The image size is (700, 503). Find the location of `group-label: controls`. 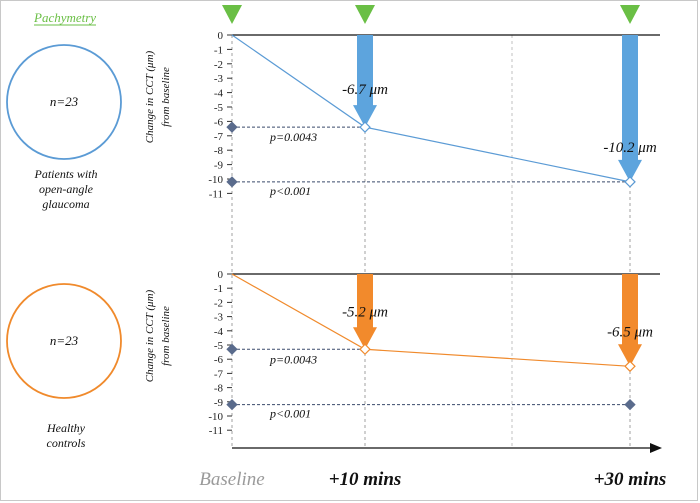

group-label: controls is located at coordinates (66, 443).